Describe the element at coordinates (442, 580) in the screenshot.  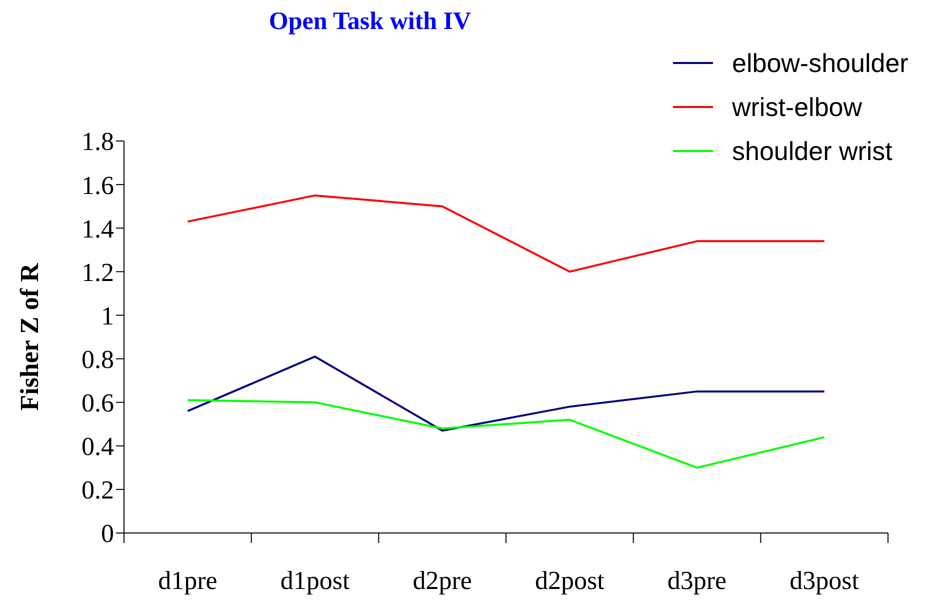
I see `x-tick-label: d2pre` at that location.